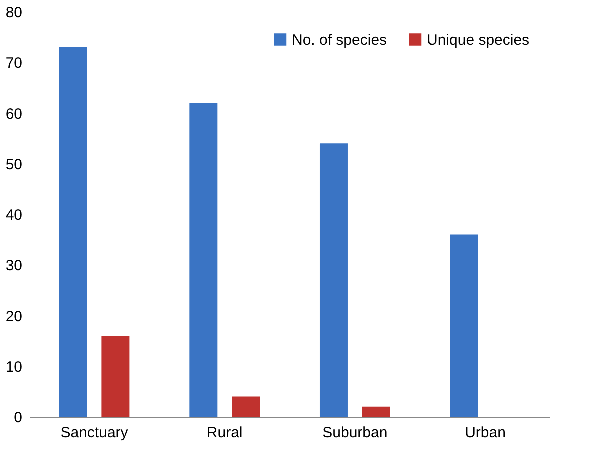  I want to click on y-tick-label: 20, so click(14, 317).